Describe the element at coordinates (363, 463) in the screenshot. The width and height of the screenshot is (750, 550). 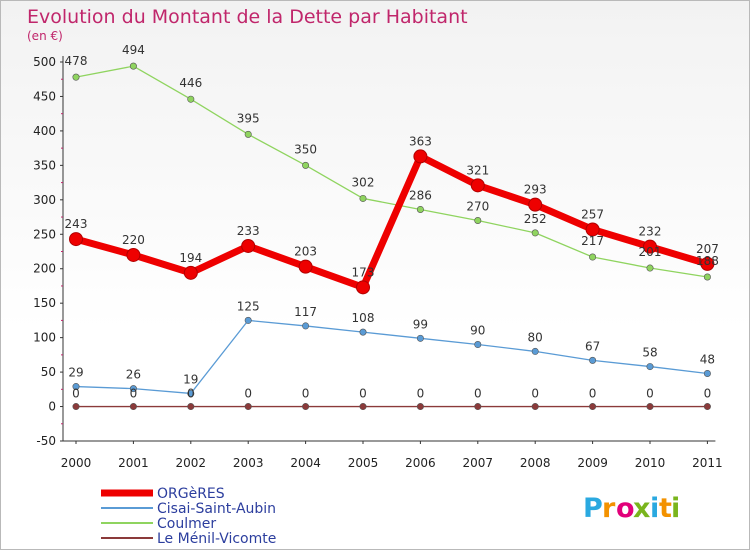
I see `x-tick-label: 2005` at that location.